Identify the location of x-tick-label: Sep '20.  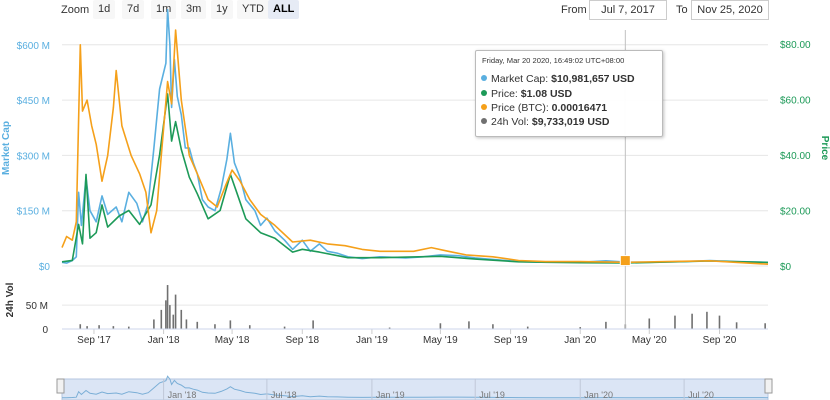
(720, 340).